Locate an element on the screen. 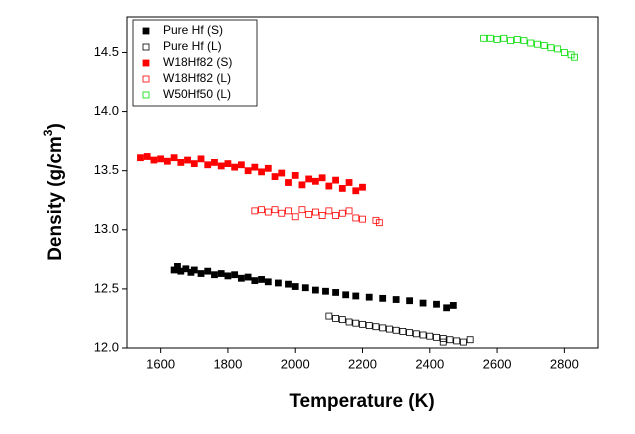  legend-label: W50Hf50 (L) is located at coordinates (197, 94).